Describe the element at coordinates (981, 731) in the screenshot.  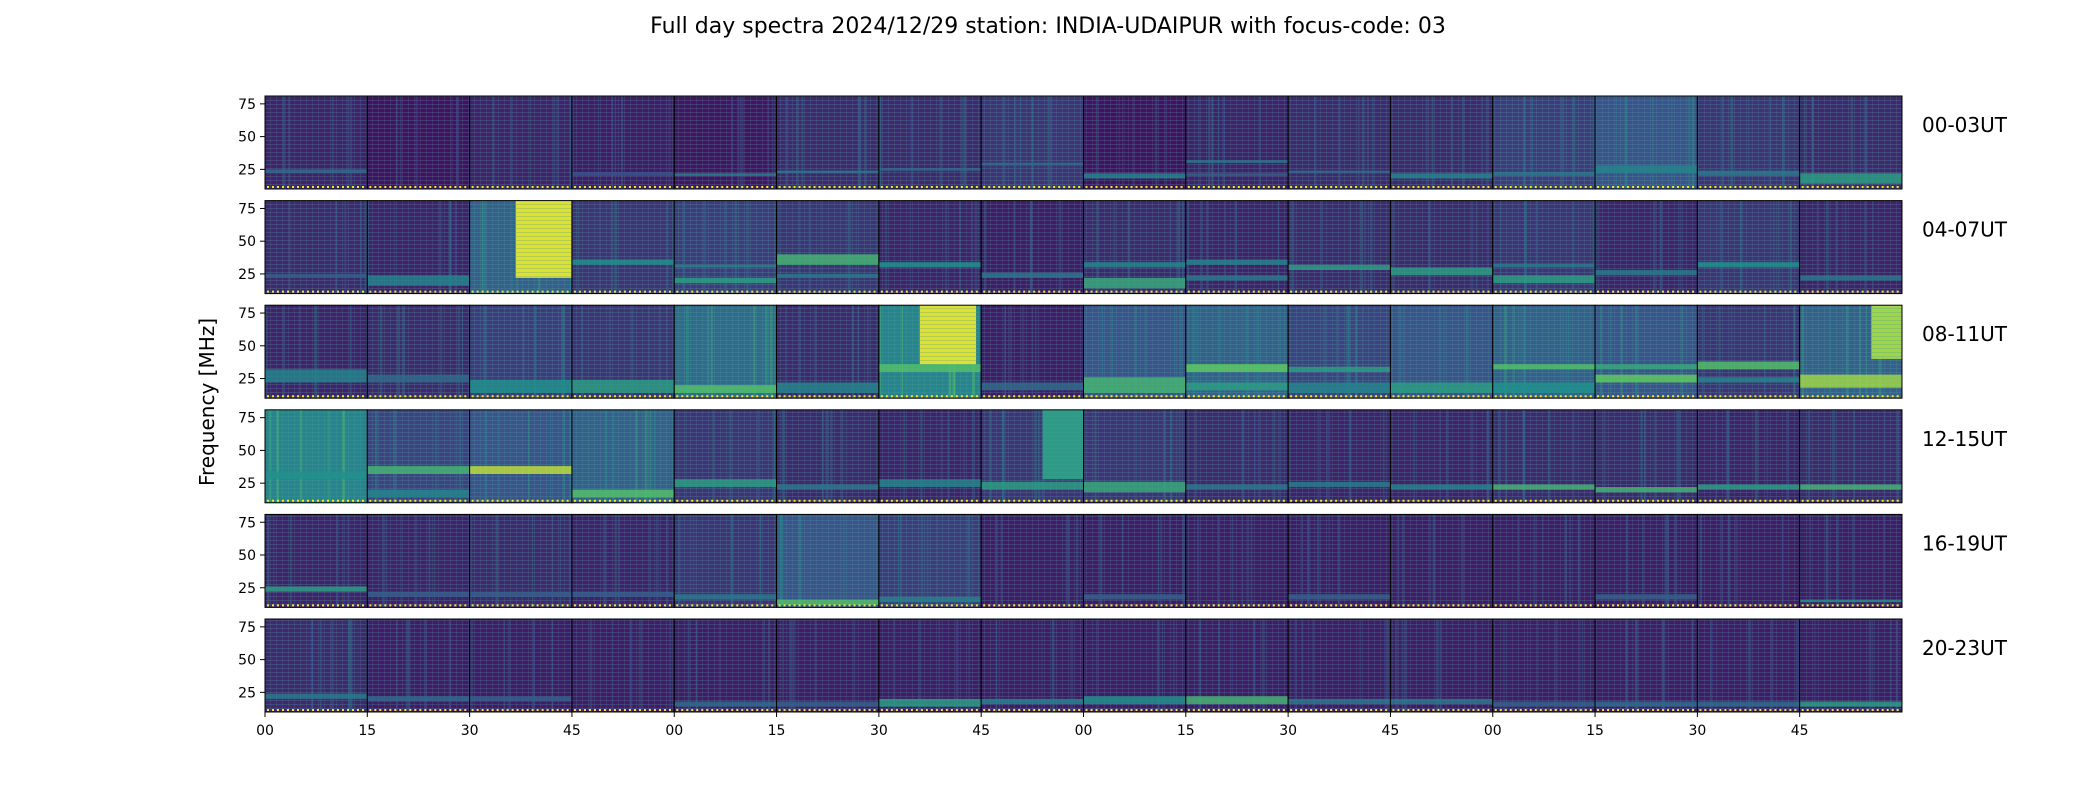
I see `x-tick-label: 45` at that location.